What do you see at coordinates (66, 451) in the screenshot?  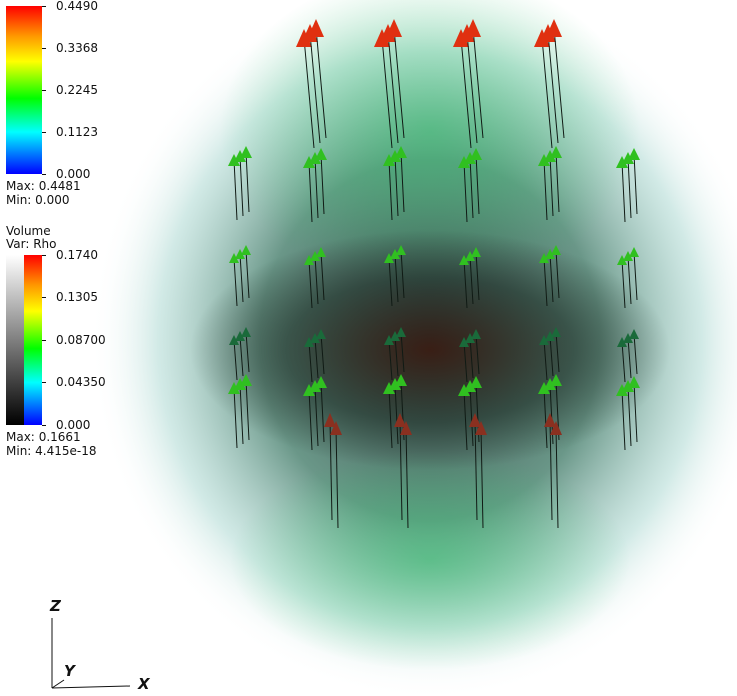 I see `volume-min-value: 4.415e-18` at bounding box center [66, 451].